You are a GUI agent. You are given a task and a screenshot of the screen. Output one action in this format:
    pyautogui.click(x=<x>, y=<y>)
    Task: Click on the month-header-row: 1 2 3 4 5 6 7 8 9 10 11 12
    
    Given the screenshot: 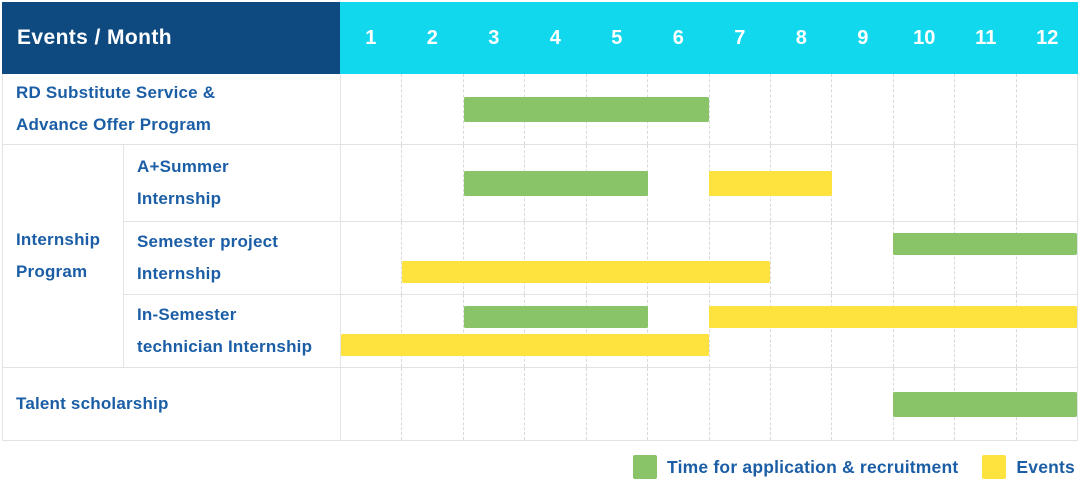 What is the action you would take?
    pyautogui.click(x=709, y=38)
    